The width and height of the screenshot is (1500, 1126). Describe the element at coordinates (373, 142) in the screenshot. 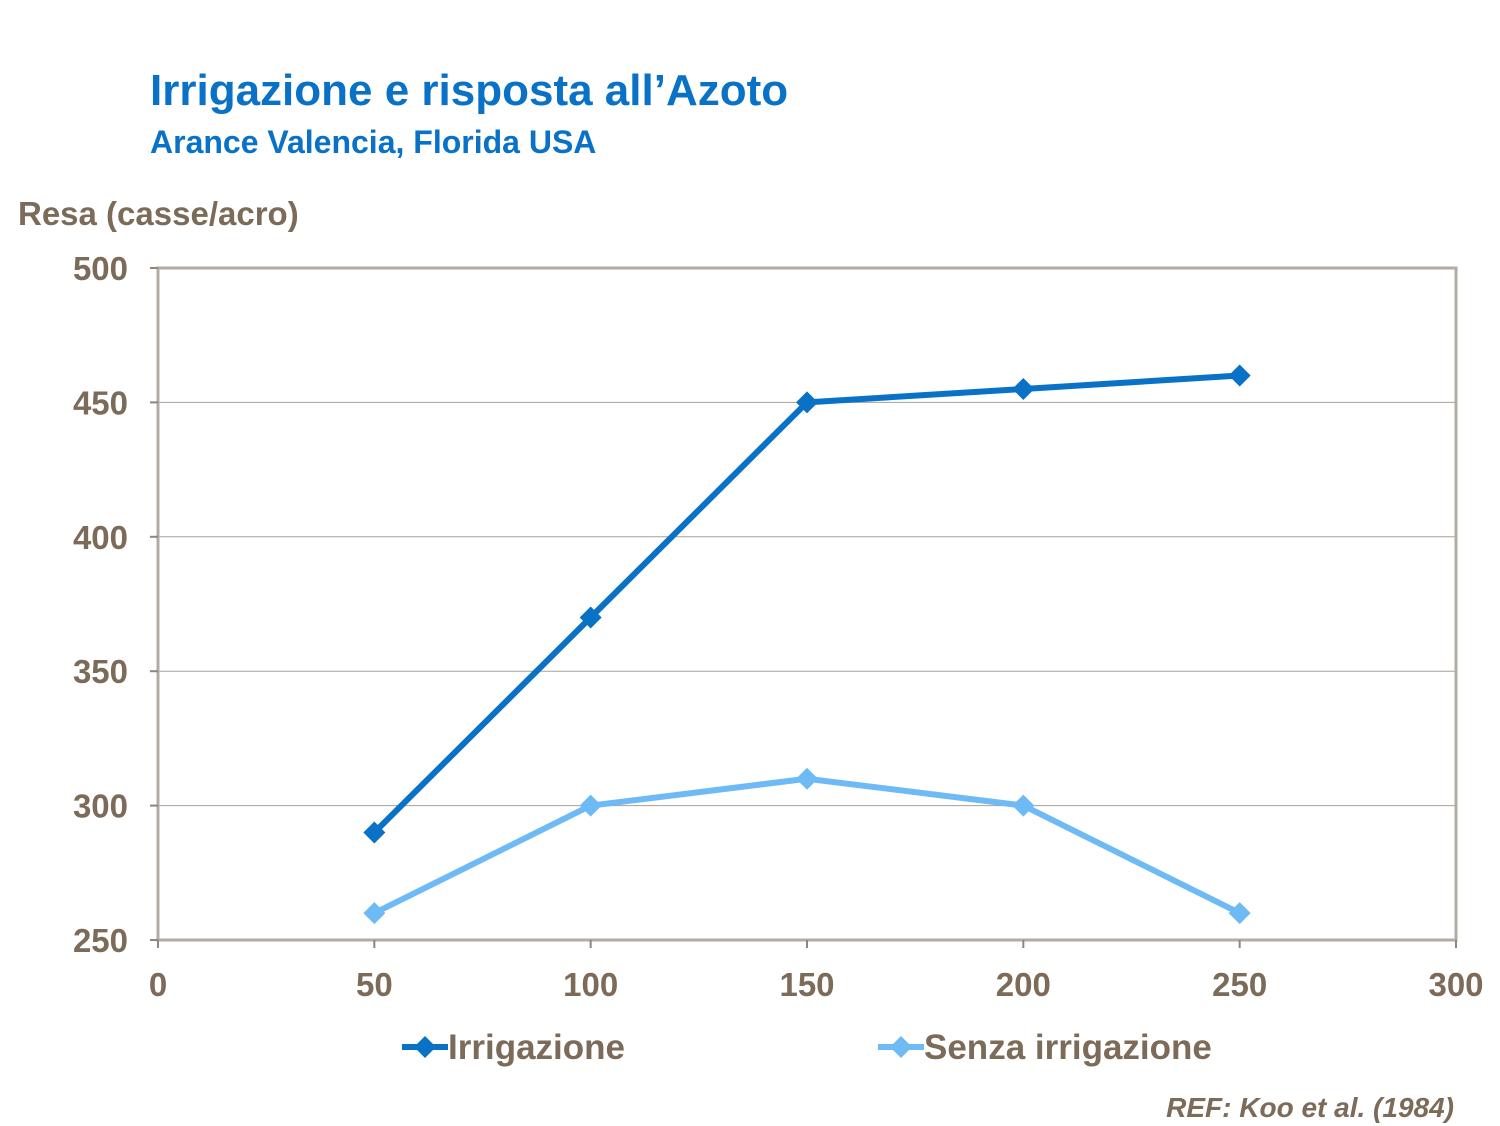

I see `chart-subtitle: Arance Valencia, Florida USA` at that location.